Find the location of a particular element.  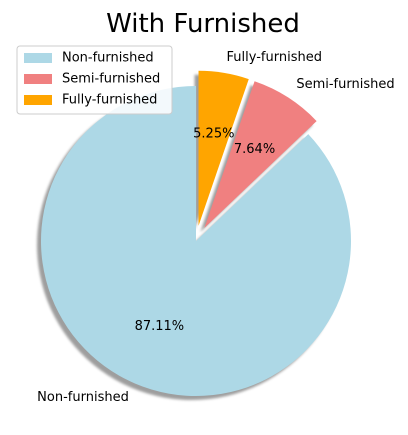

value-label-fully-furnished: 5.25% is located at coordinates (213, 133).